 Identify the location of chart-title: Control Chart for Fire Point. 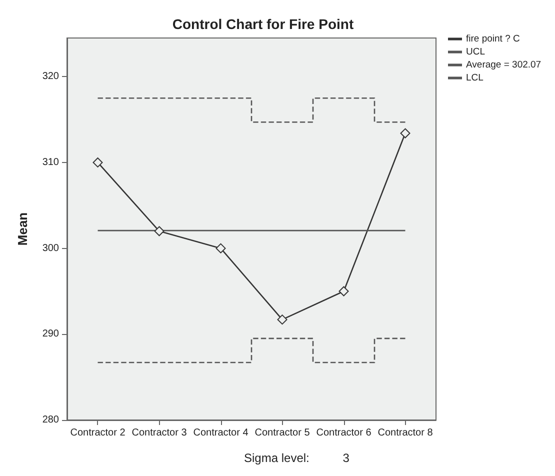
(263, 24).